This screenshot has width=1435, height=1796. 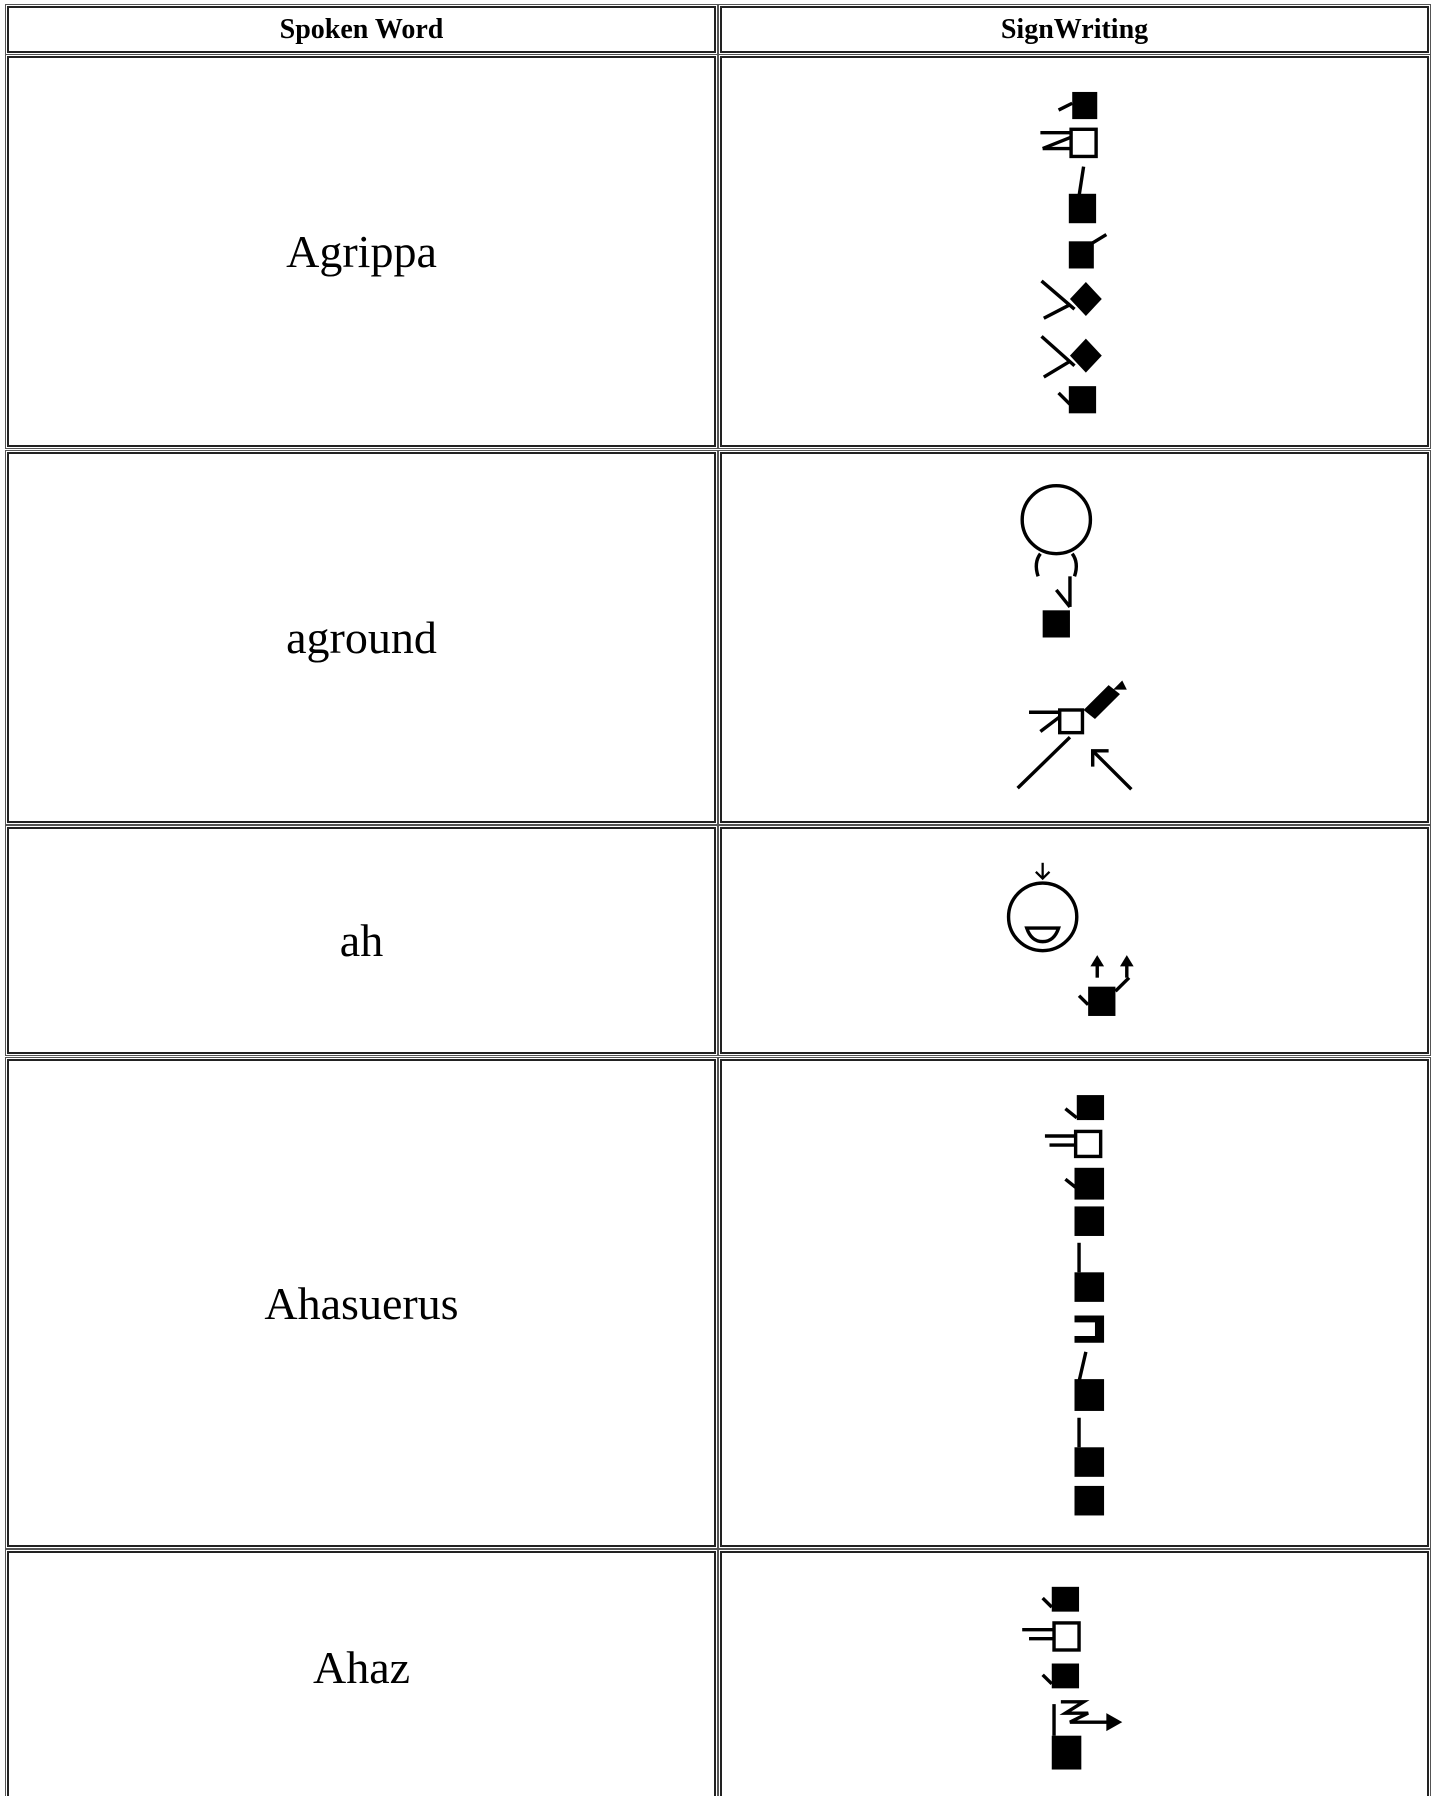 I want to click on word-cell: ah, so click(x=361, y=940).